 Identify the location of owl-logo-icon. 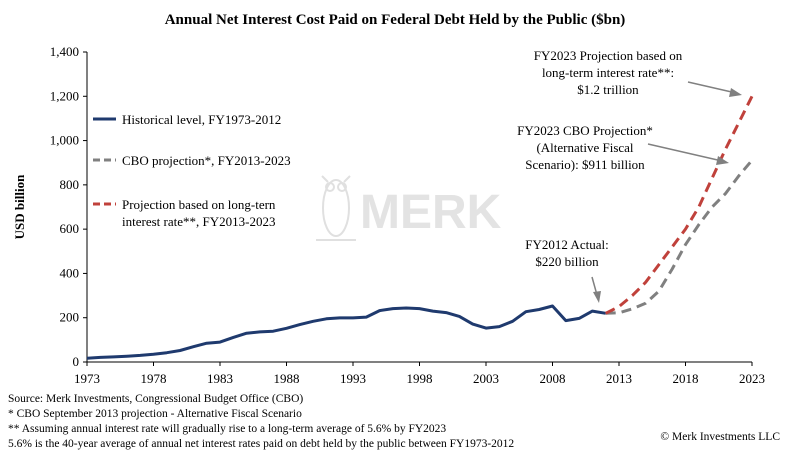
(336, 208).